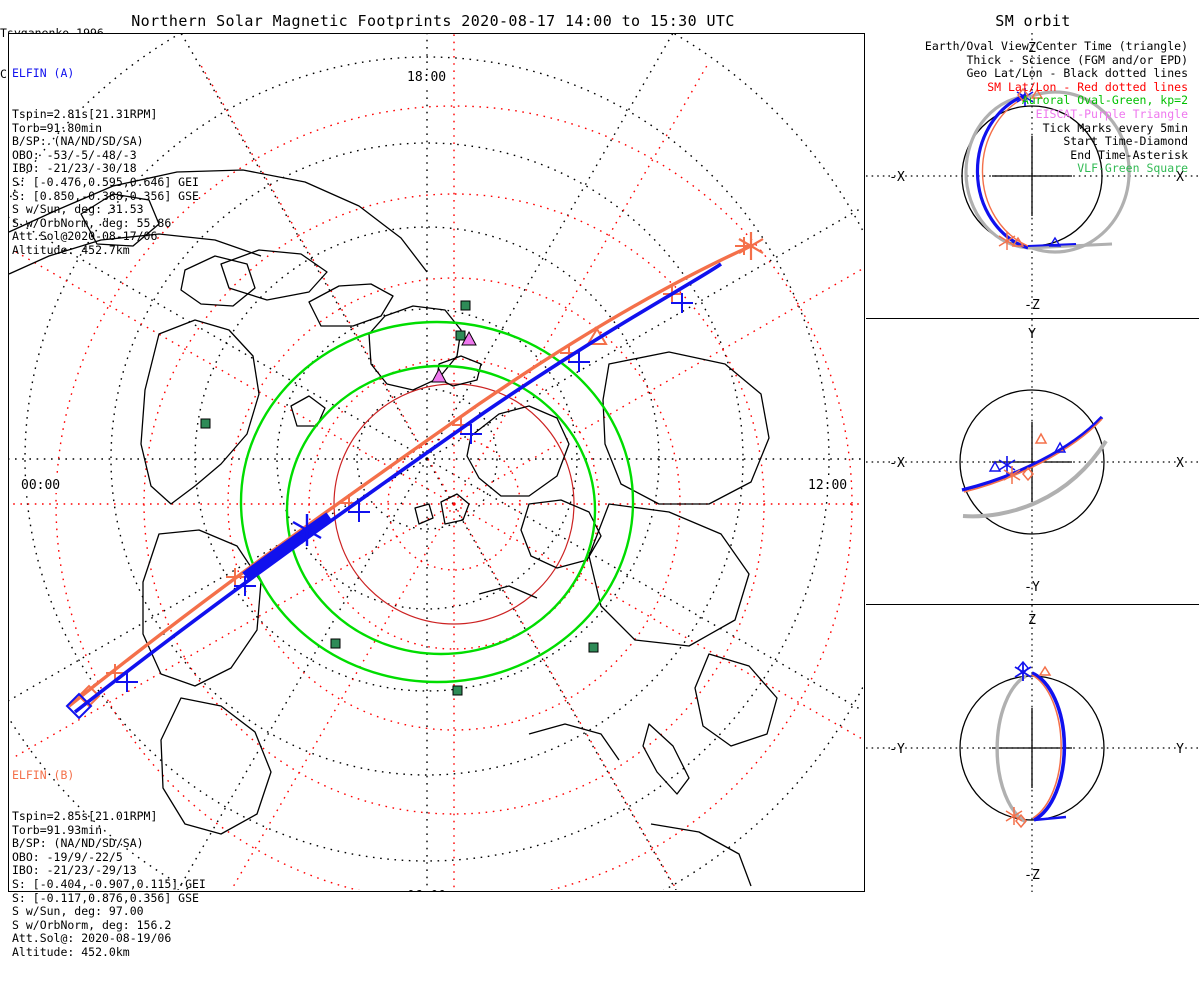 The width and height of the screenshot is (1200, 987). Describe the element at coordinates (1056, 46) in the screenshot. I see `legend-item: Earth/Oval View Center Time (triangle)` at that location.